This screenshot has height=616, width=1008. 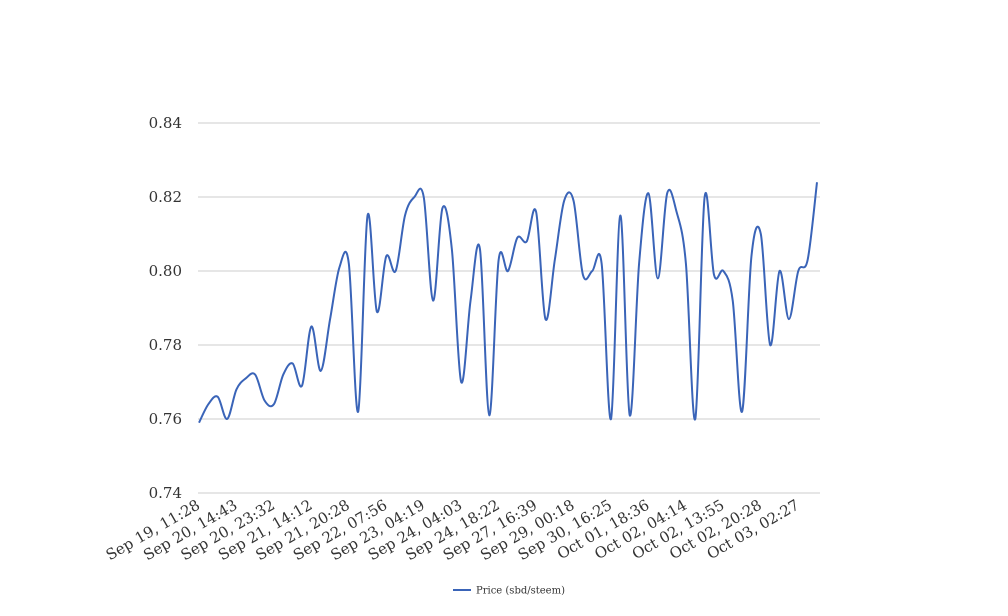 What do you see at coordinates (165, 419) in the screenshot?
I see `y-tick-label: 0.76` at bounding box center [165, 419].